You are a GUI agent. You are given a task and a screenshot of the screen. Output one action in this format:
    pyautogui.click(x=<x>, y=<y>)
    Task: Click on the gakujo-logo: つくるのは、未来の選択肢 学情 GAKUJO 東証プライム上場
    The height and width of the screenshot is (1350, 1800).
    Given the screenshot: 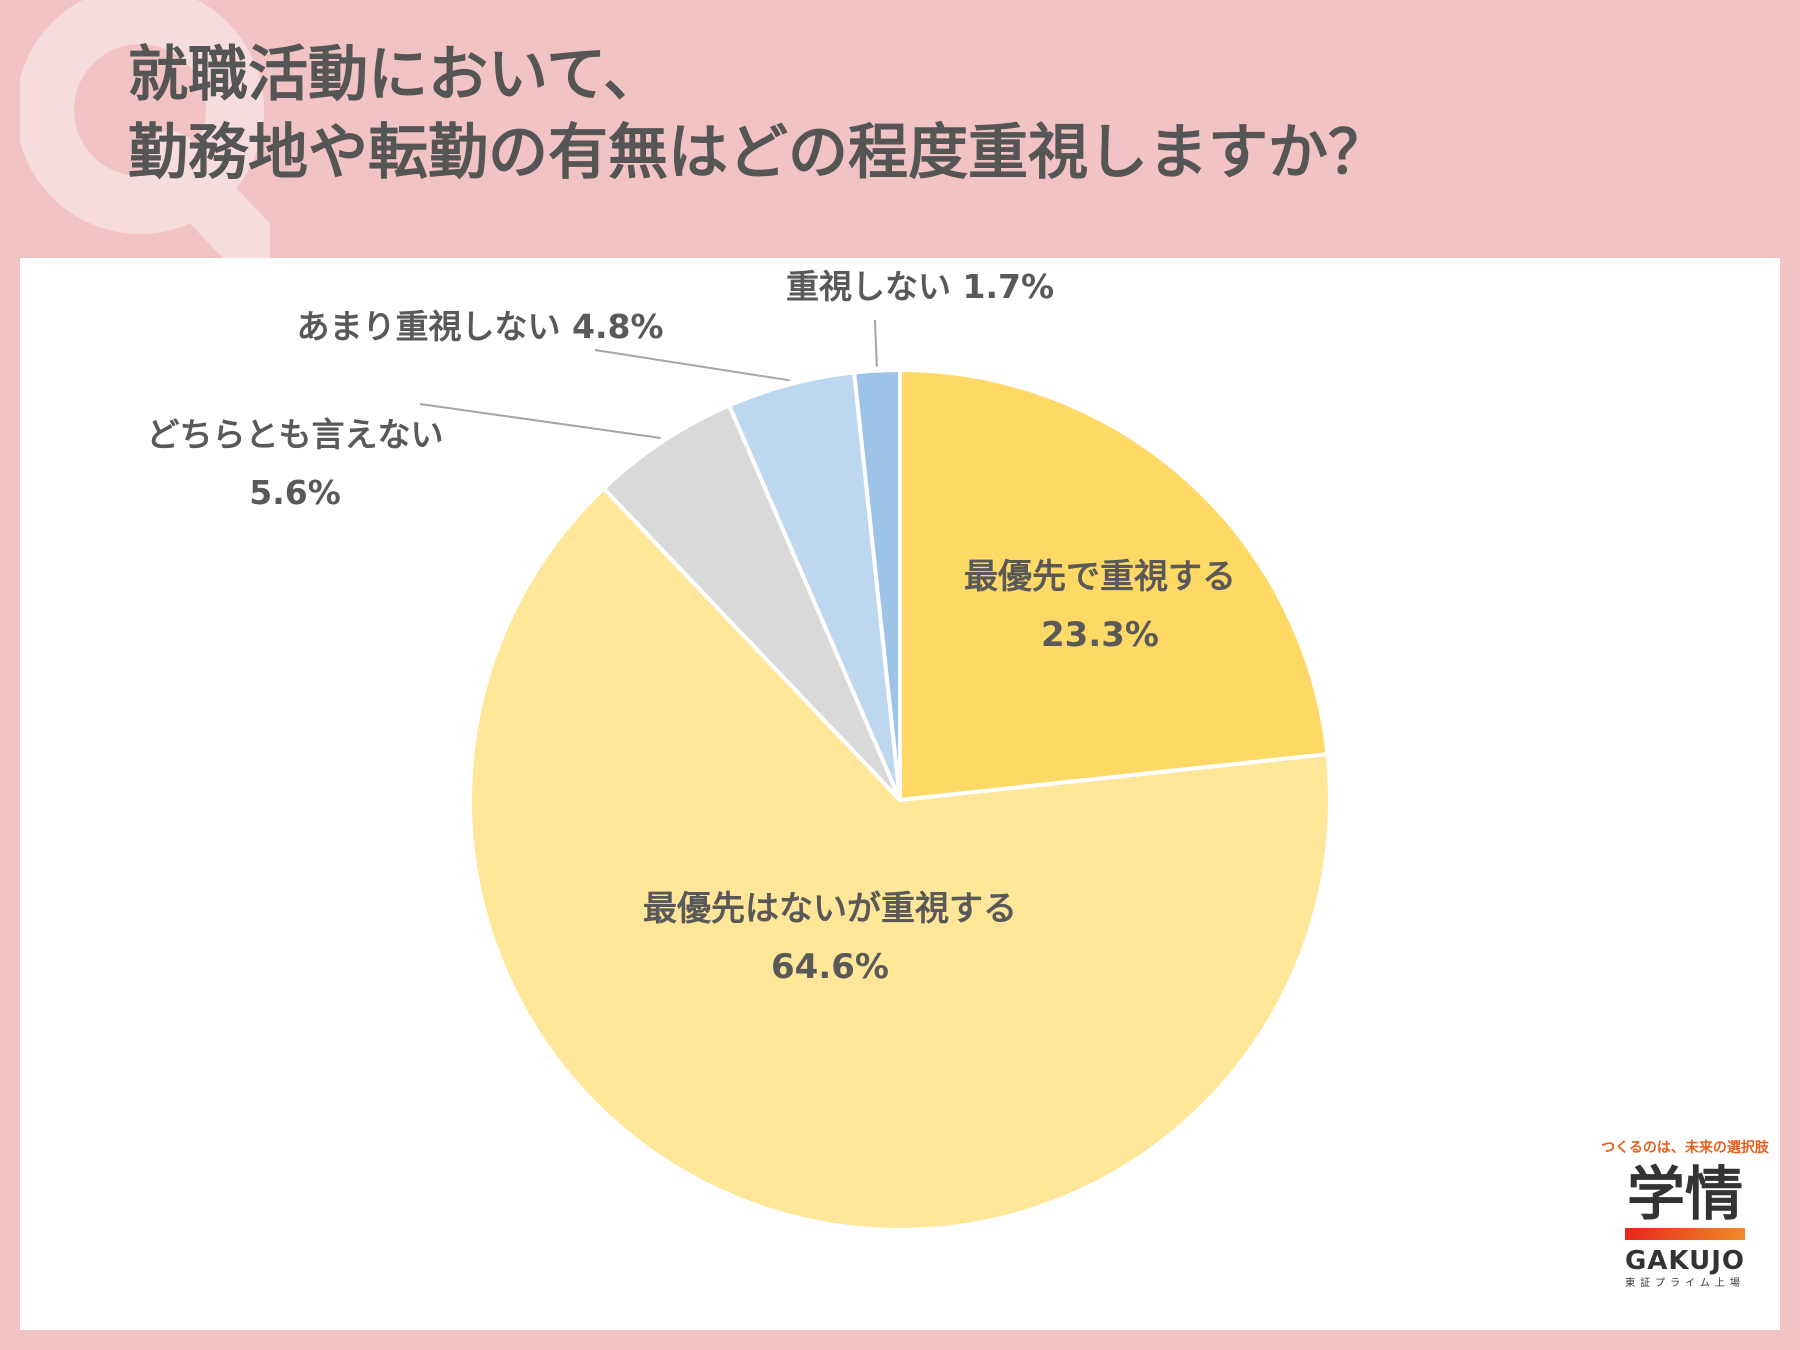 What is the action you would take?
    pyautogui.click(x=1685, y=1228)
    